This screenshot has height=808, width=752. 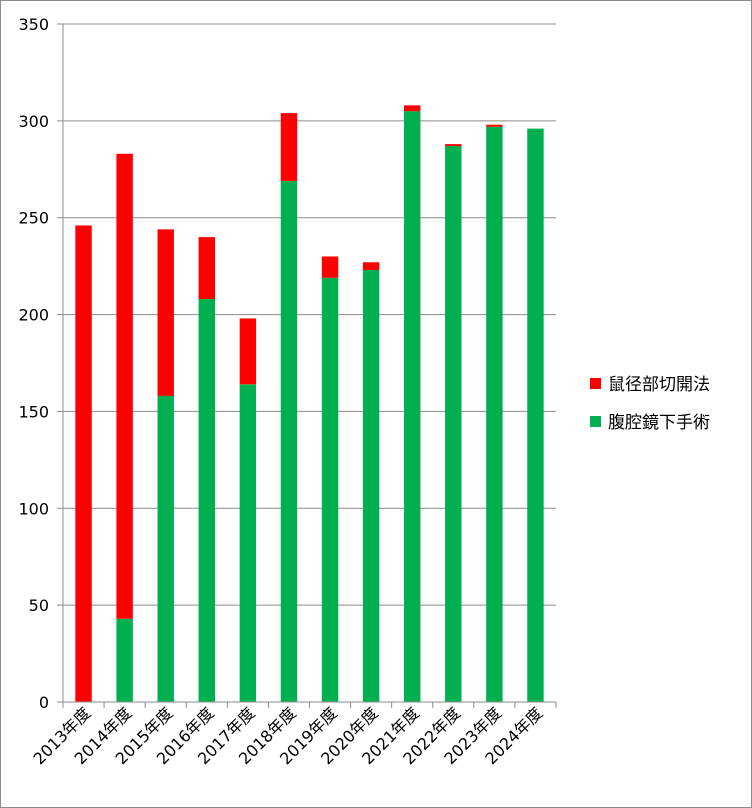 I want to click on y-tick-label: 250, so click(x=33, y=218).